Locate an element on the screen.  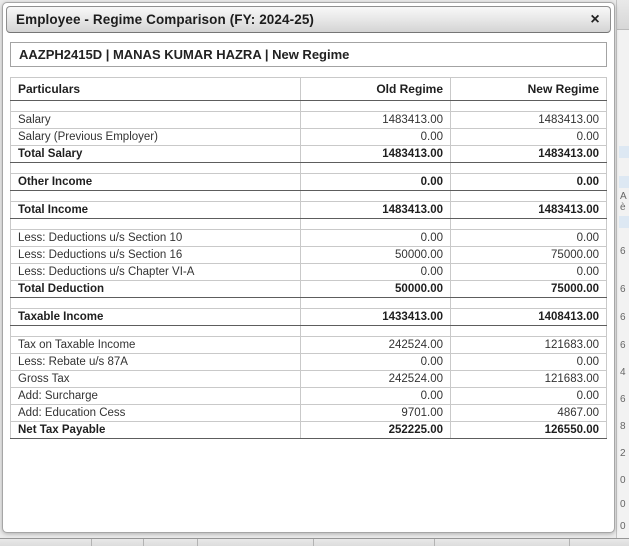
table-row-total: Taxable Income 1433413.00 1408413.00 is located at coordinates (308, 317).